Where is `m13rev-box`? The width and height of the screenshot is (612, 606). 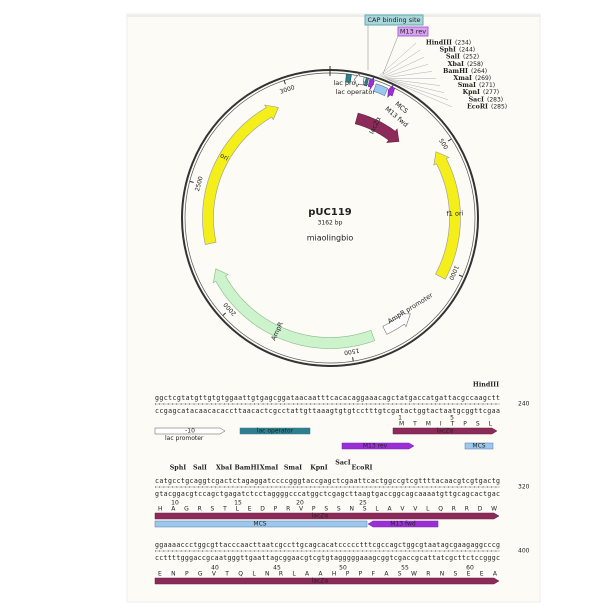
m13rev-box is located at coordinates (413, 31).